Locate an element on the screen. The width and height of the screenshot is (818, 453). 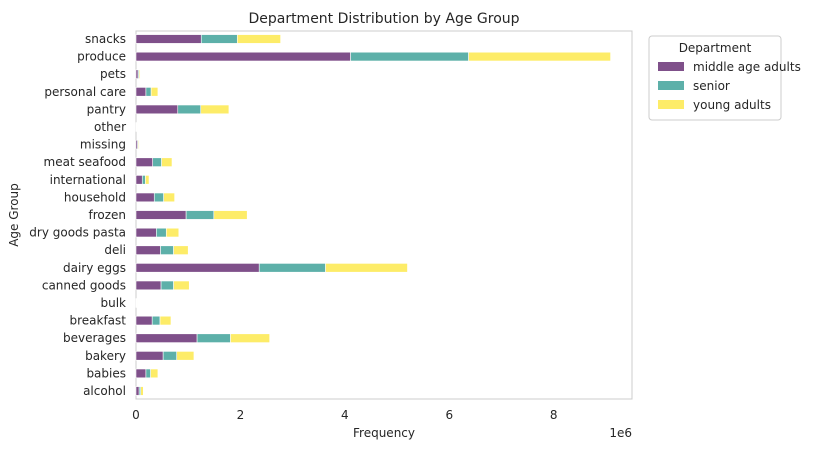
y-tick-label: dairy eggs is located at coordinates (94, 268).